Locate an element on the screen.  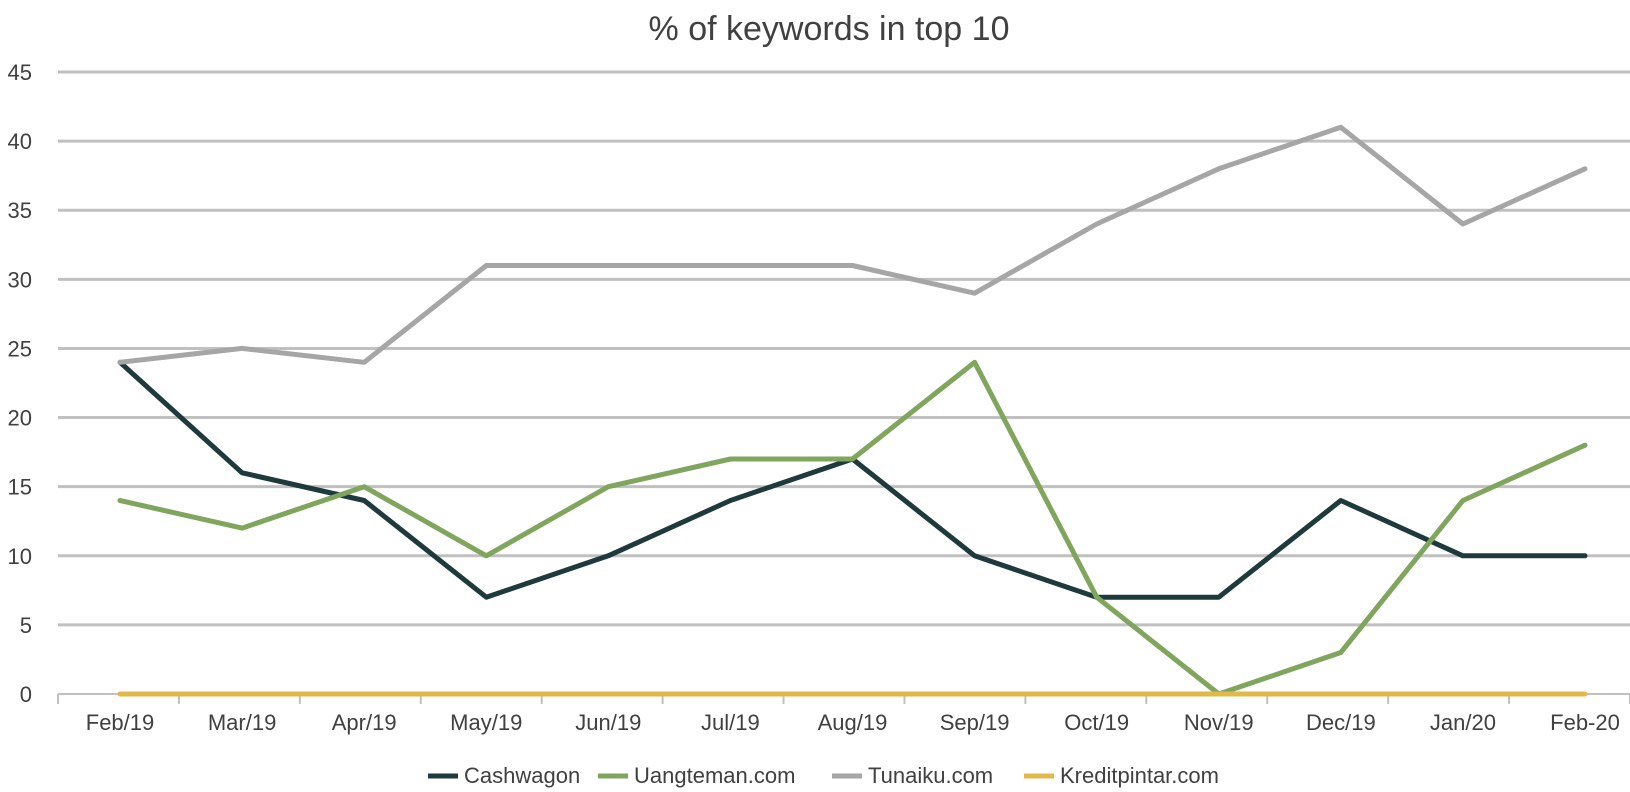
x-tick-label: Dec/19 is located at coordinates (1341, 722).